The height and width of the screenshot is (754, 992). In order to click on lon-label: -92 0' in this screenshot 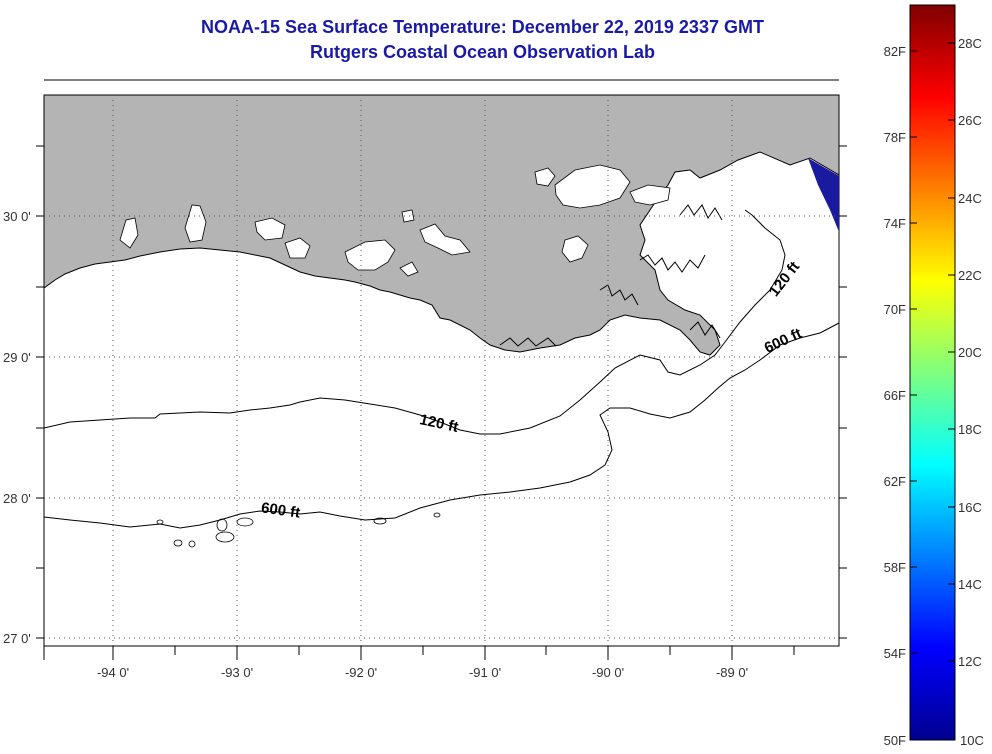, I will do `click(361, 672)`.